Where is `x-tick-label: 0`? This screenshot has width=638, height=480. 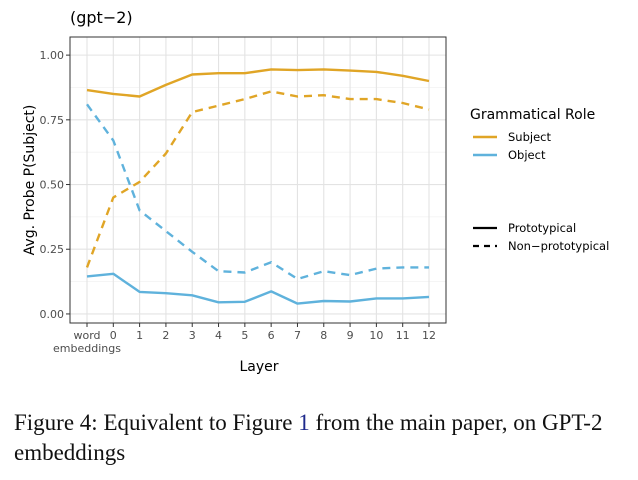
x-tick-label: 0 is located at coordinates (113, 335).